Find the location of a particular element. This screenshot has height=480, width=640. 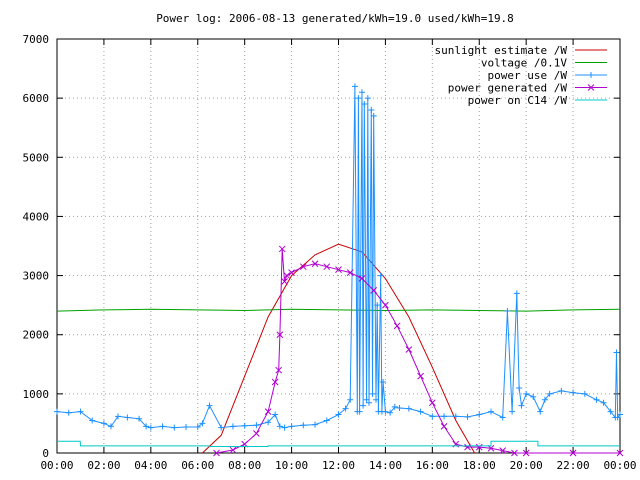

y-tick-label: 0 is located at coordinates (45, 453).